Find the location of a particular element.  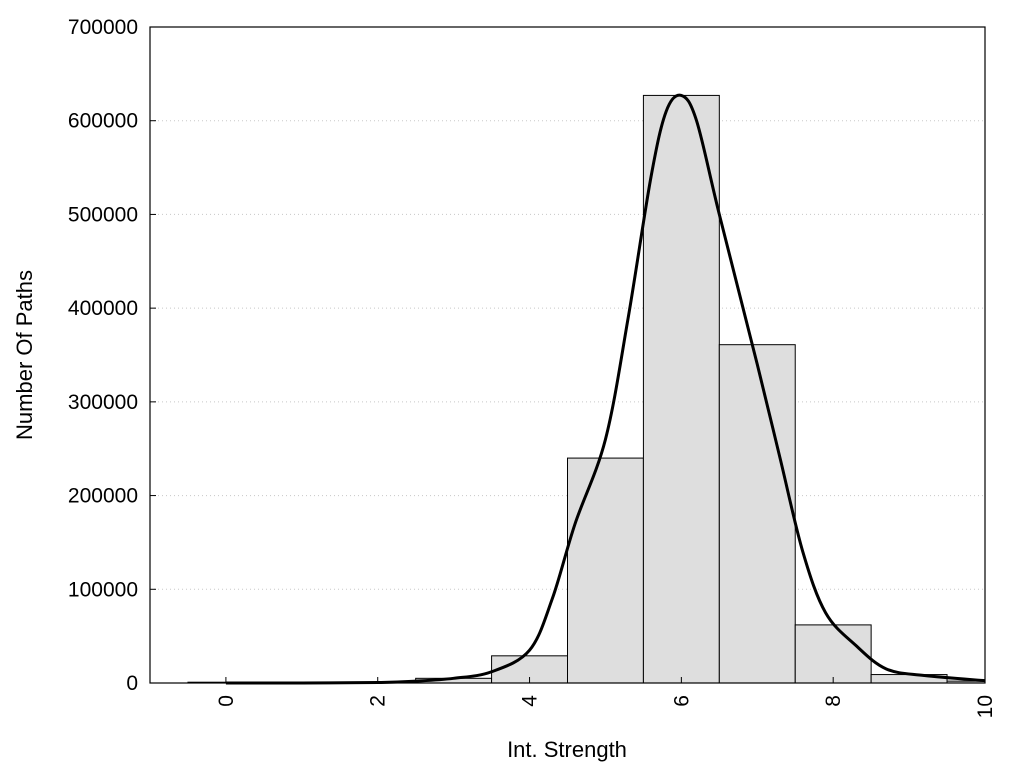

y-tick-label-400000: 400000 is located at coordinates (103, 308).